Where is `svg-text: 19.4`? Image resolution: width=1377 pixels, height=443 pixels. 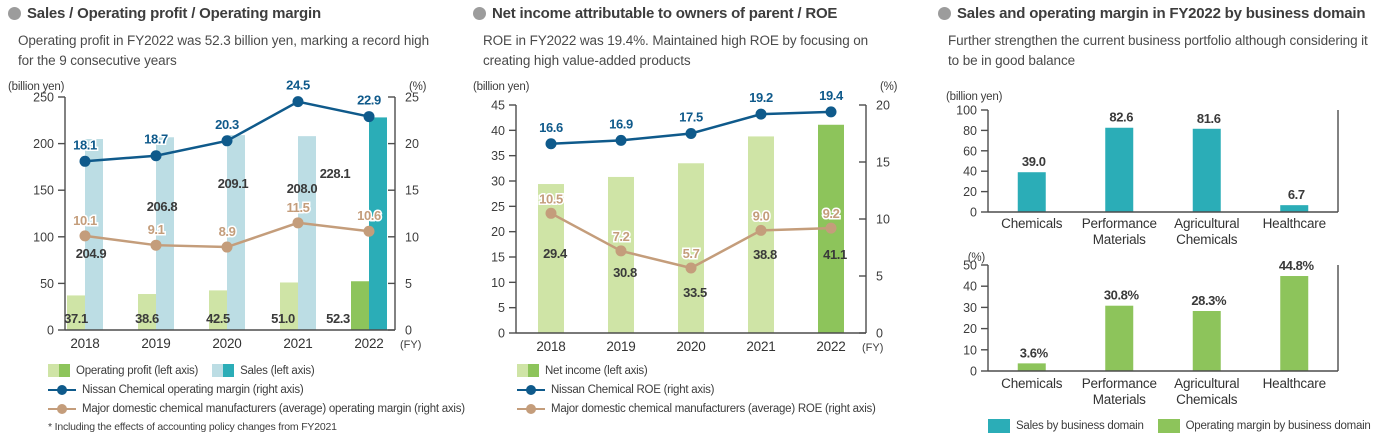 svg-text: 19.4 is located at coordinates (831, 95).